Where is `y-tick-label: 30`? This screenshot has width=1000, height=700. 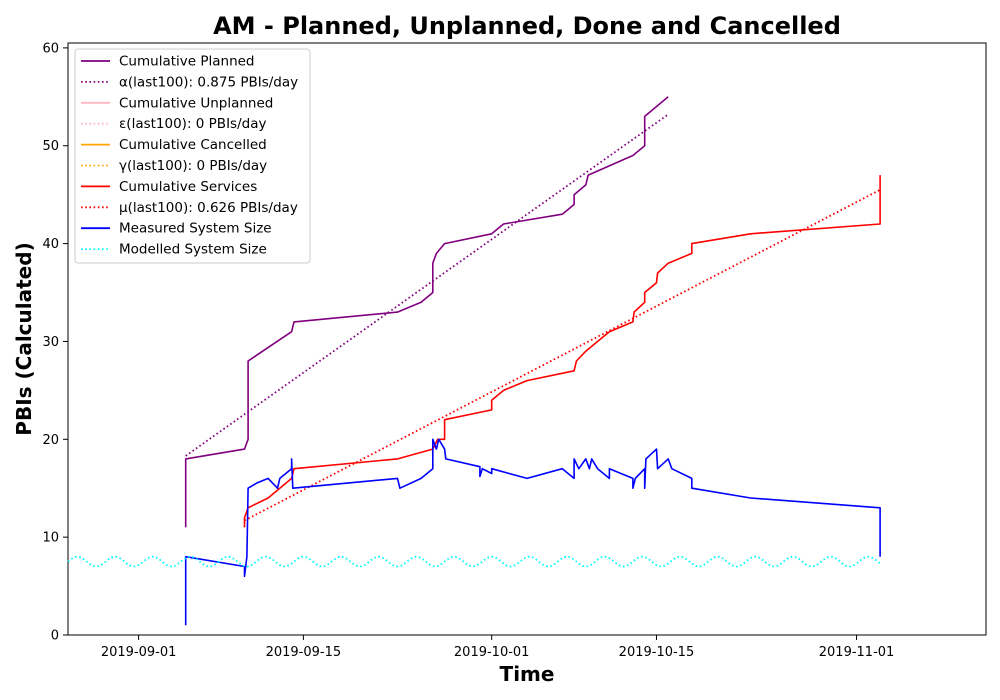 y-tick-label: 30 is located at coordinates (50, 342).